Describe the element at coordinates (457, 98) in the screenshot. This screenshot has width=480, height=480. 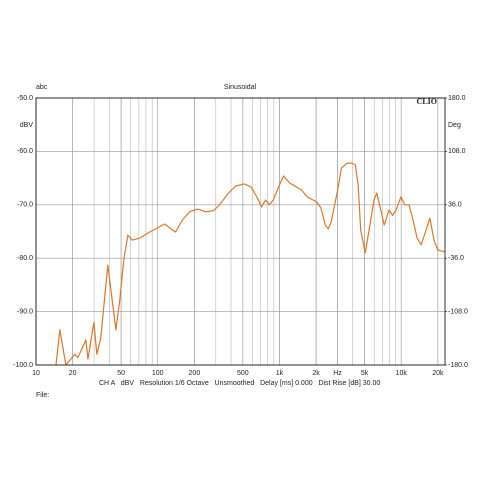
I see `y2-tick-label: 180.0` at that location.